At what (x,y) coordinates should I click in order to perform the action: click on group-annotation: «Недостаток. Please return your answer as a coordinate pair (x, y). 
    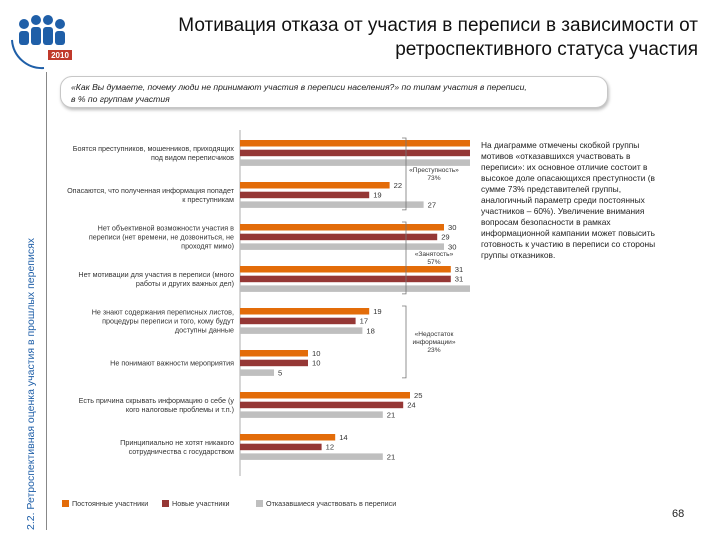
    Looking at the image, I should click on (434, 334).